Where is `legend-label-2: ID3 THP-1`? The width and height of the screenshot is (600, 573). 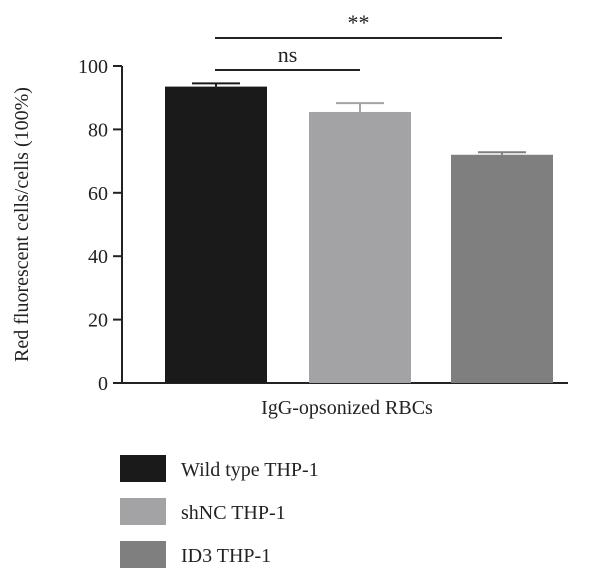
legend-label-2: ID3 THP-1 is located at coordinates (226, 556).